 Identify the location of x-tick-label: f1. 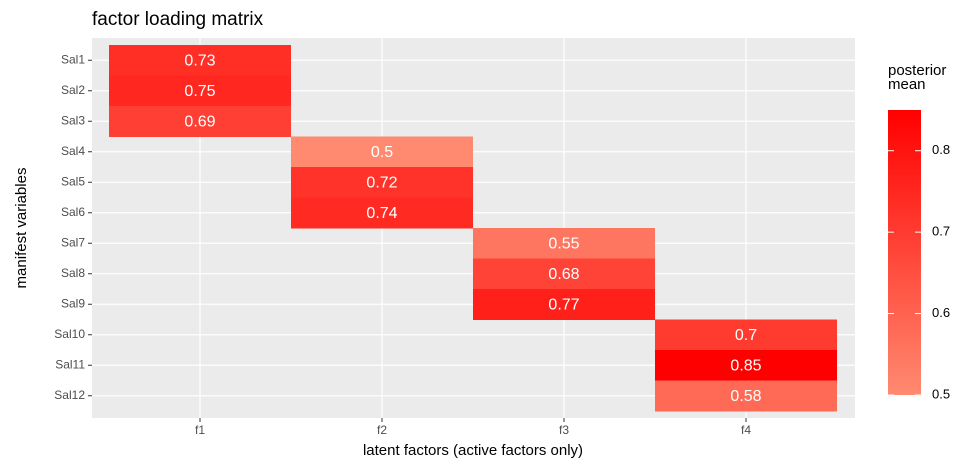
(200, 430).